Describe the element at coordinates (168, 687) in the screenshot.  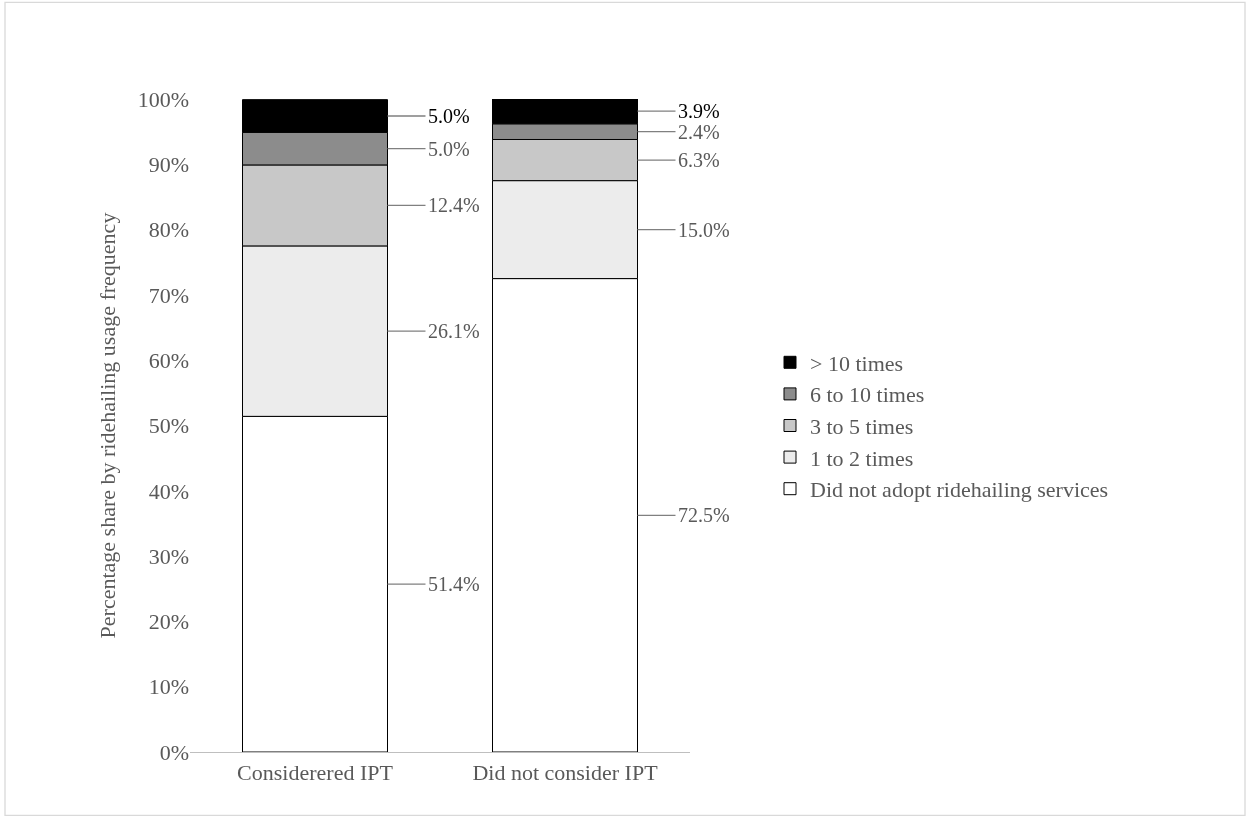
I see `y-tick-label: 10%` at that location.